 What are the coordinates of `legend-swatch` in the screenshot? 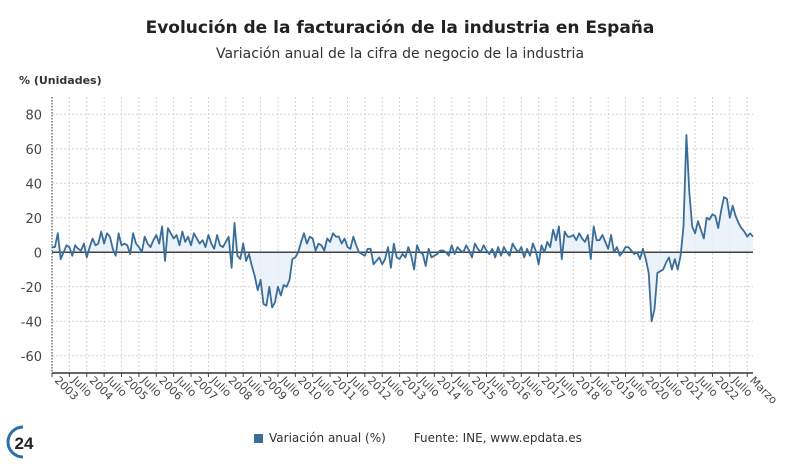 It's located at (258, 438).